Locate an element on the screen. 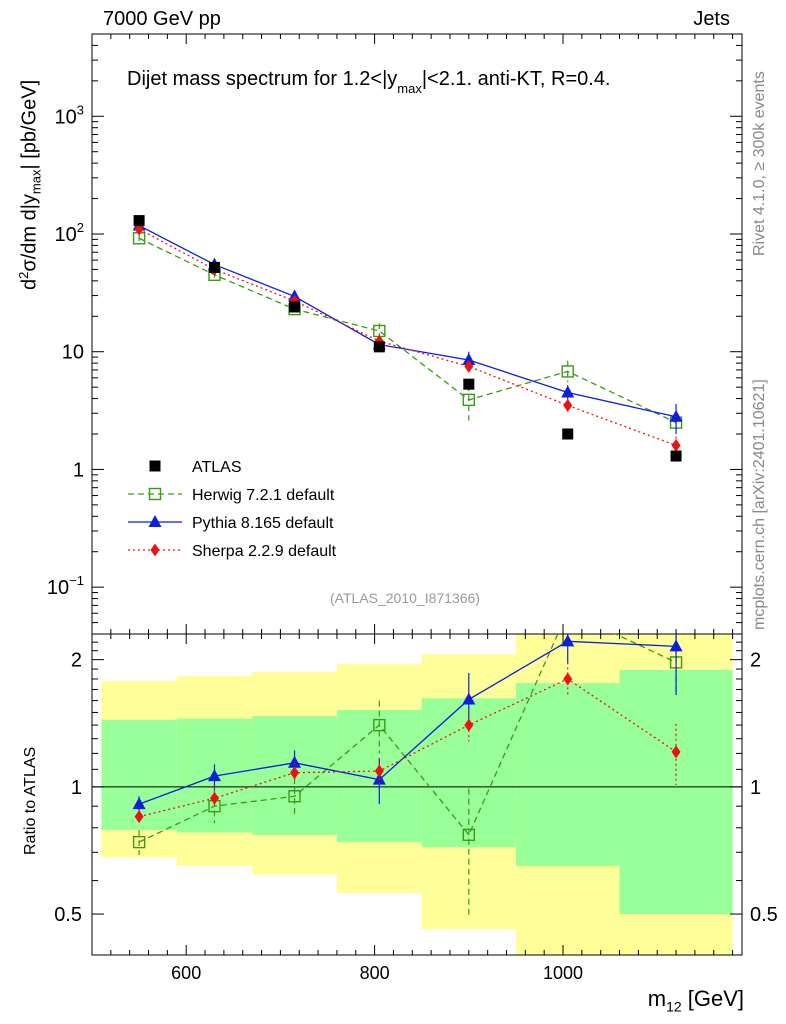  ratio-tick-label-right-1: 1 is located at coordinates (755, 788).